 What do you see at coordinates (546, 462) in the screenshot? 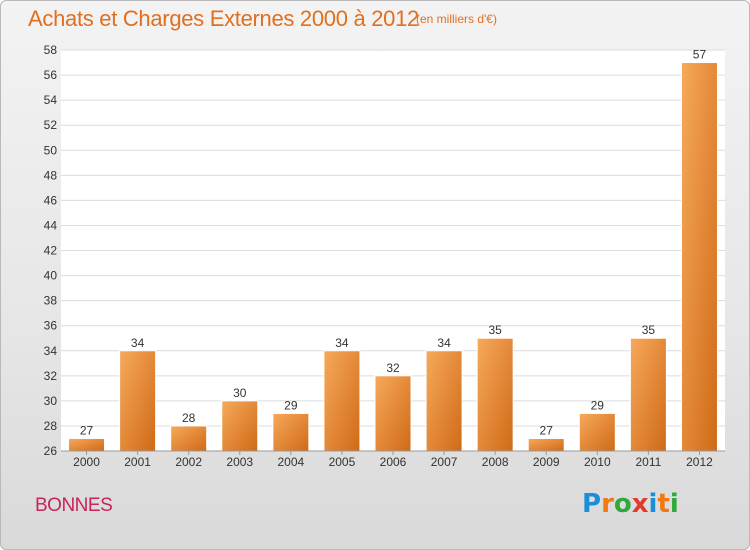
I see `x-tick-label-2009: 2009` at bounding box center [546, 462].